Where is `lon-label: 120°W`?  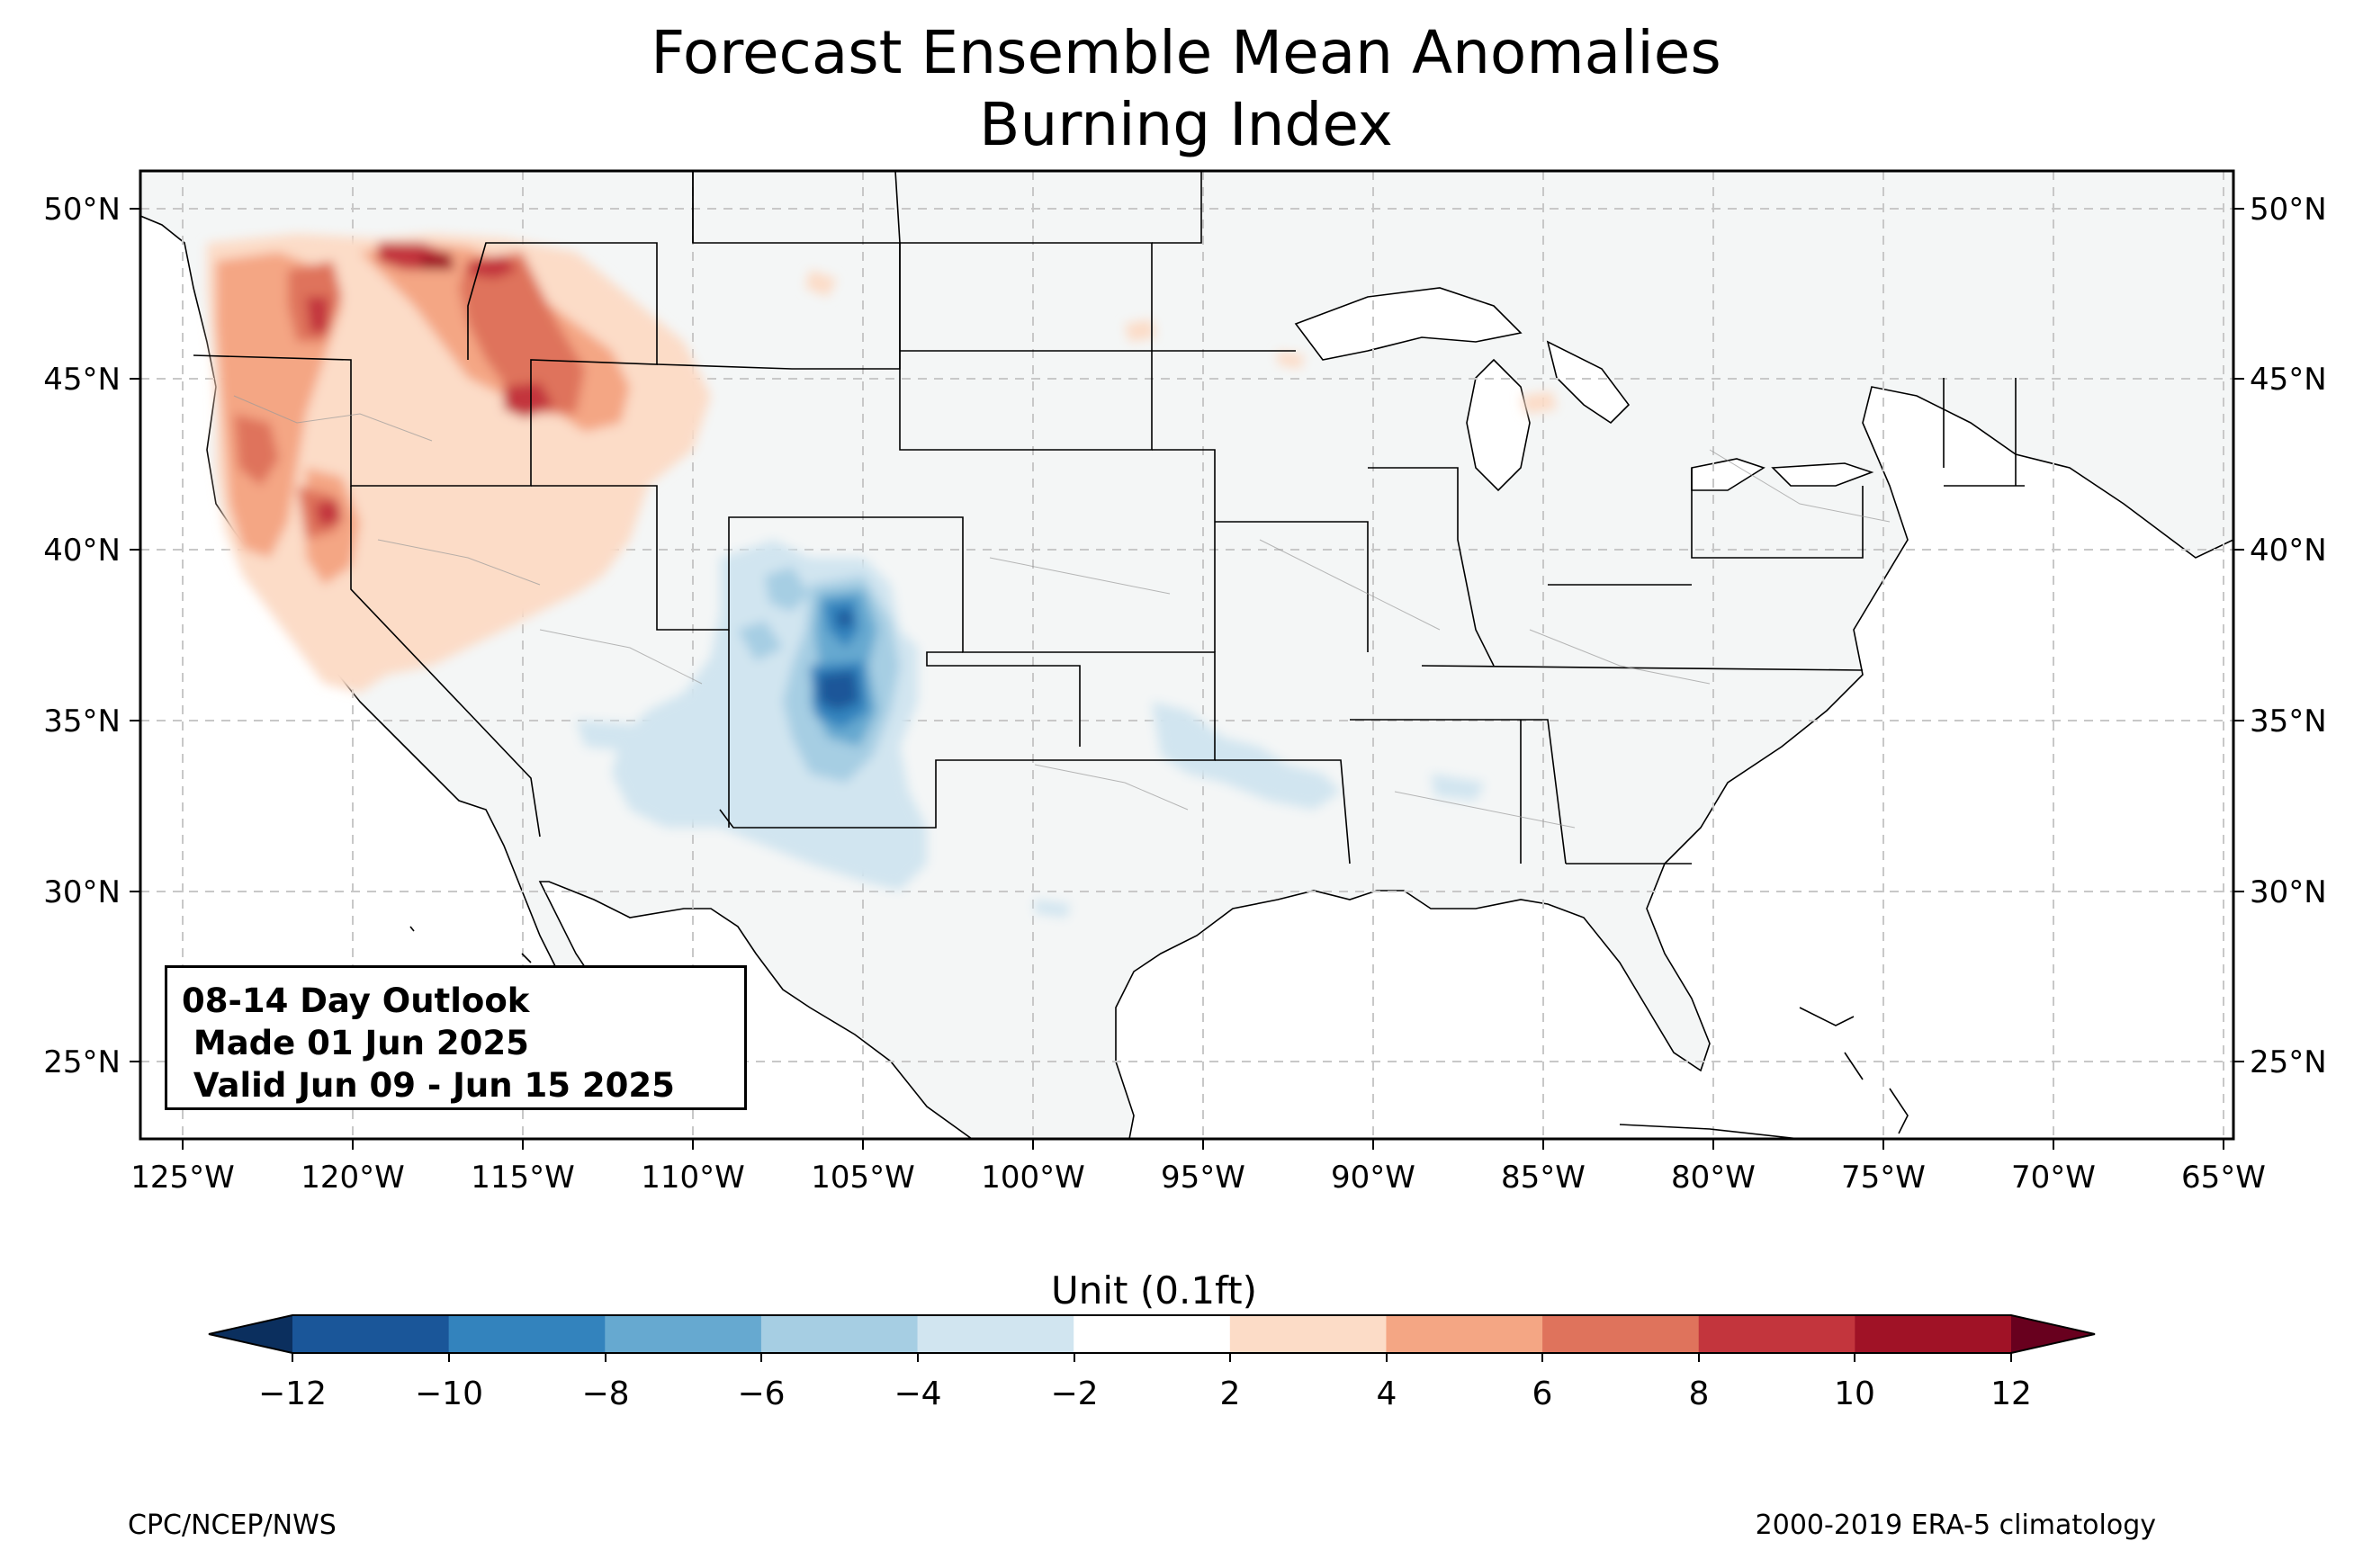
lon-label: 120°W is located at coordinates (353, 1178).